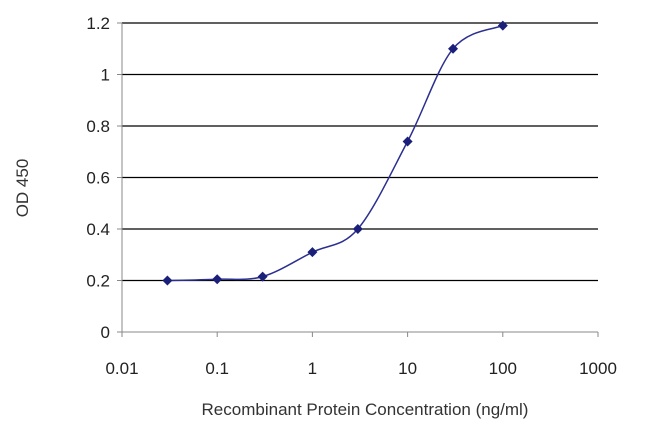  I want to click on y-tick-label: 1.2, so click(98, 23).